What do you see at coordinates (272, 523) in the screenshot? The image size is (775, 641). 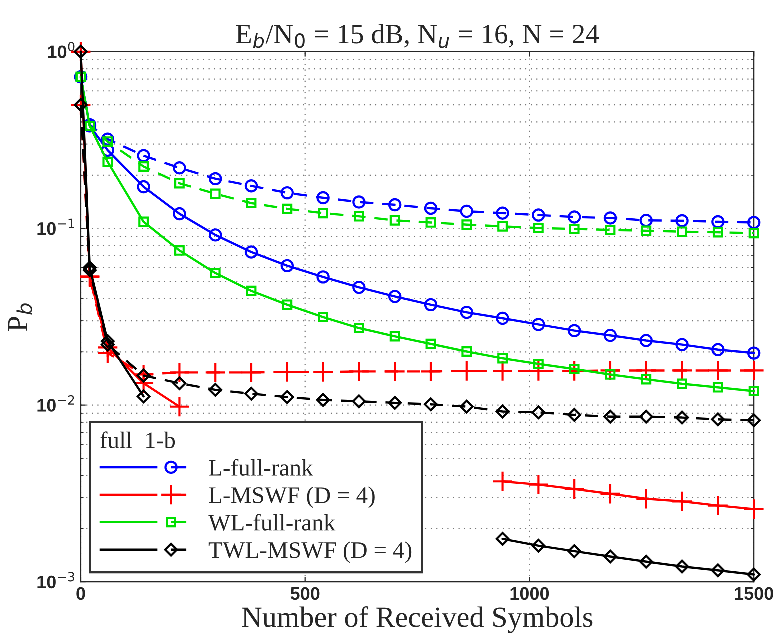 I see `legend-label: WL-full-rank` at bounding box center [272, 523].